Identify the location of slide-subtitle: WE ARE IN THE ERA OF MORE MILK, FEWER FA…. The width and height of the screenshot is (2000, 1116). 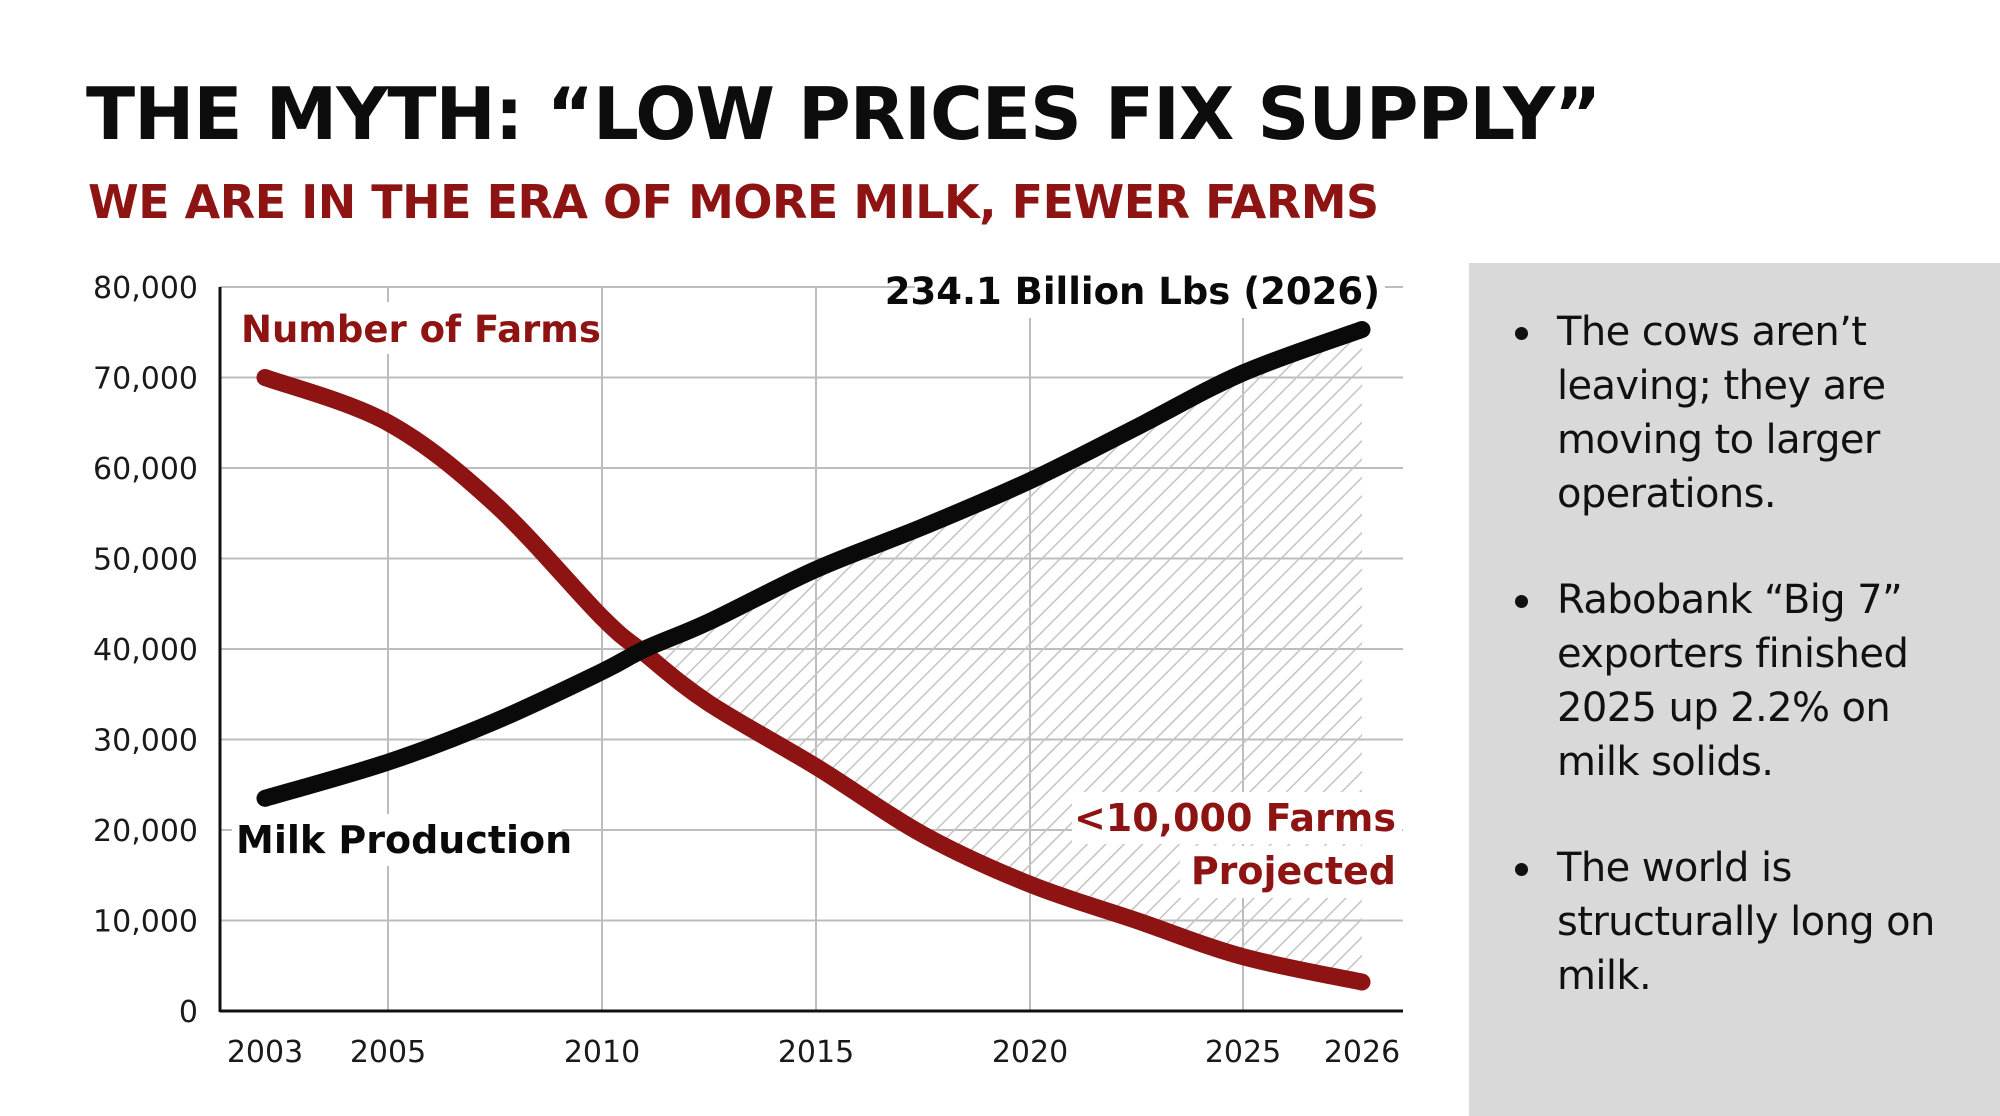
(733, 202).